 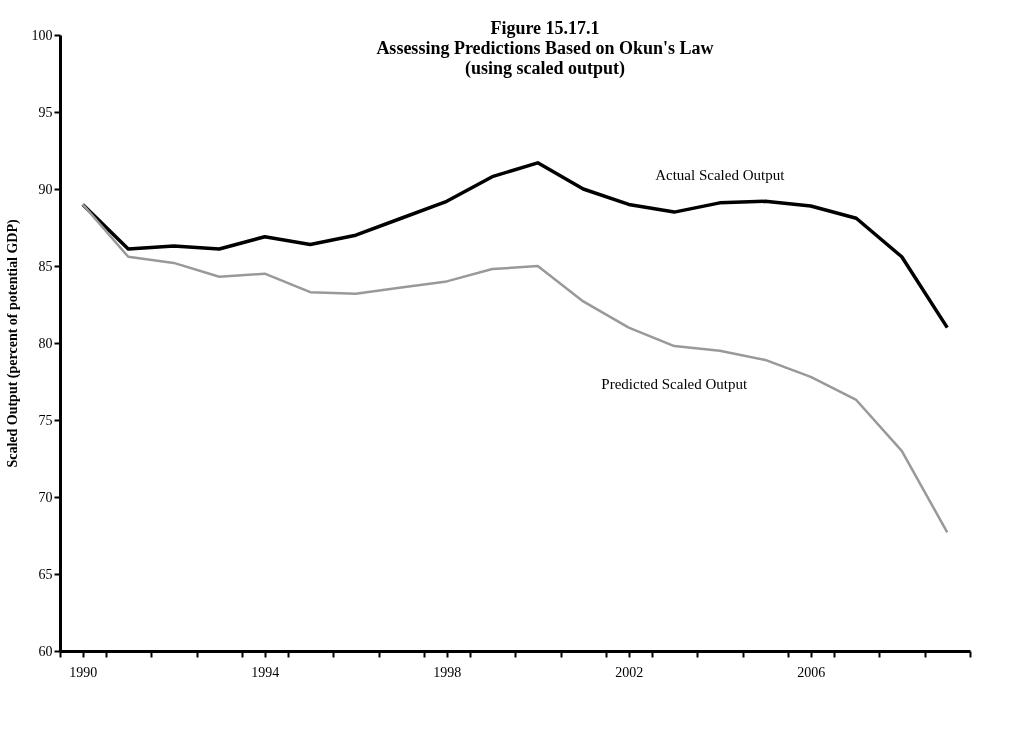 What do you see at coordinates (45, 574) in the screenshot?
I see `y-tick-label: 65` at bounding box center [45, 574].